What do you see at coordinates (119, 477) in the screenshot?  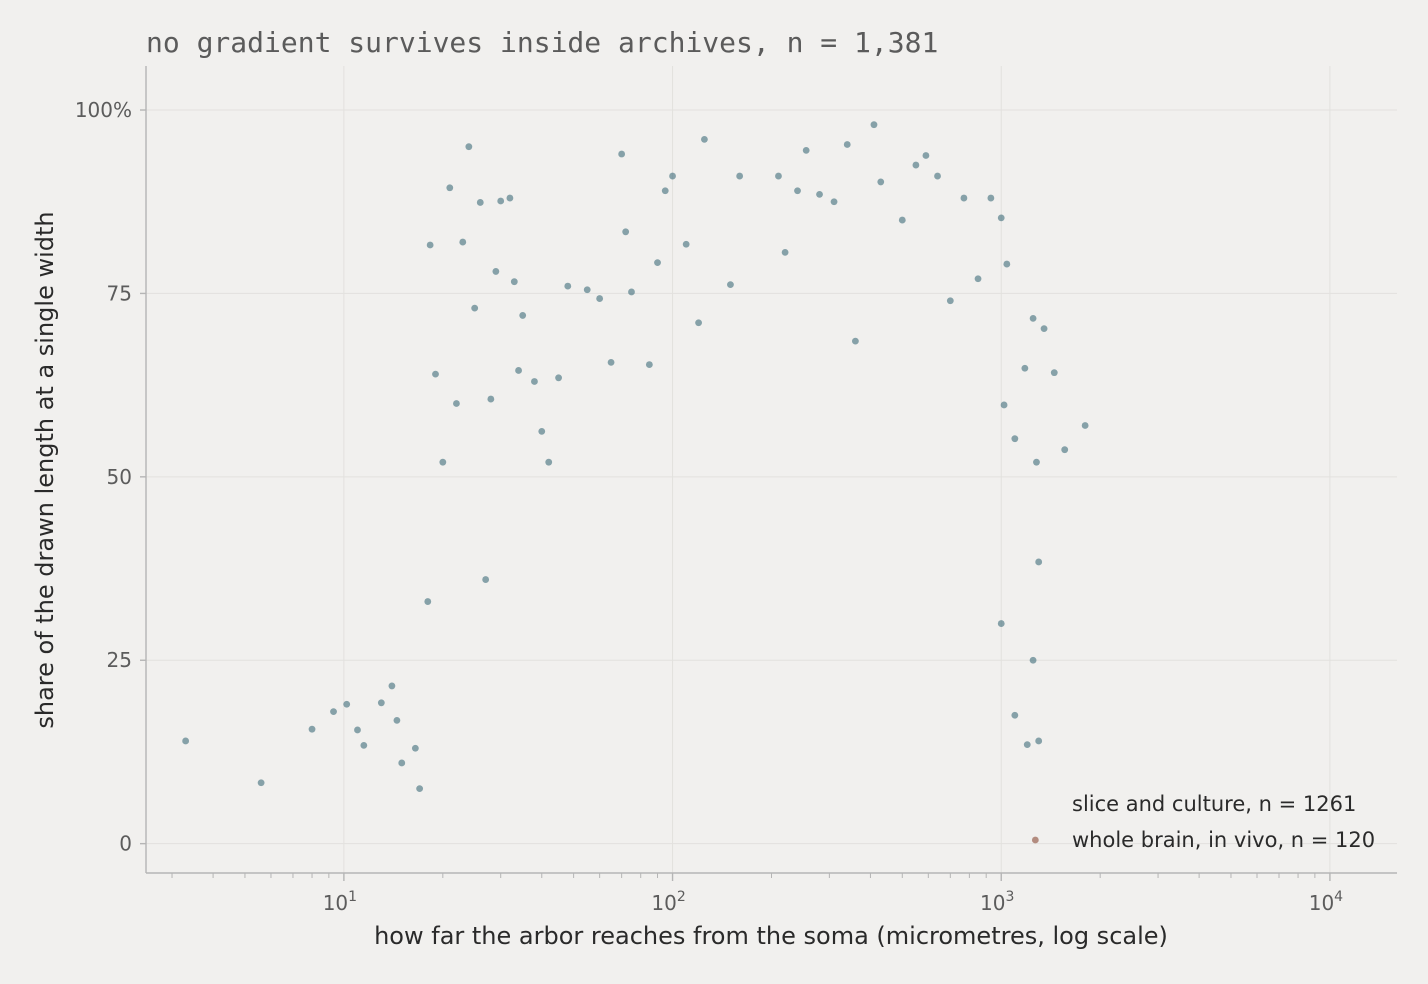 I see `y-tick-label: 50` at bounding box center [119, 477].